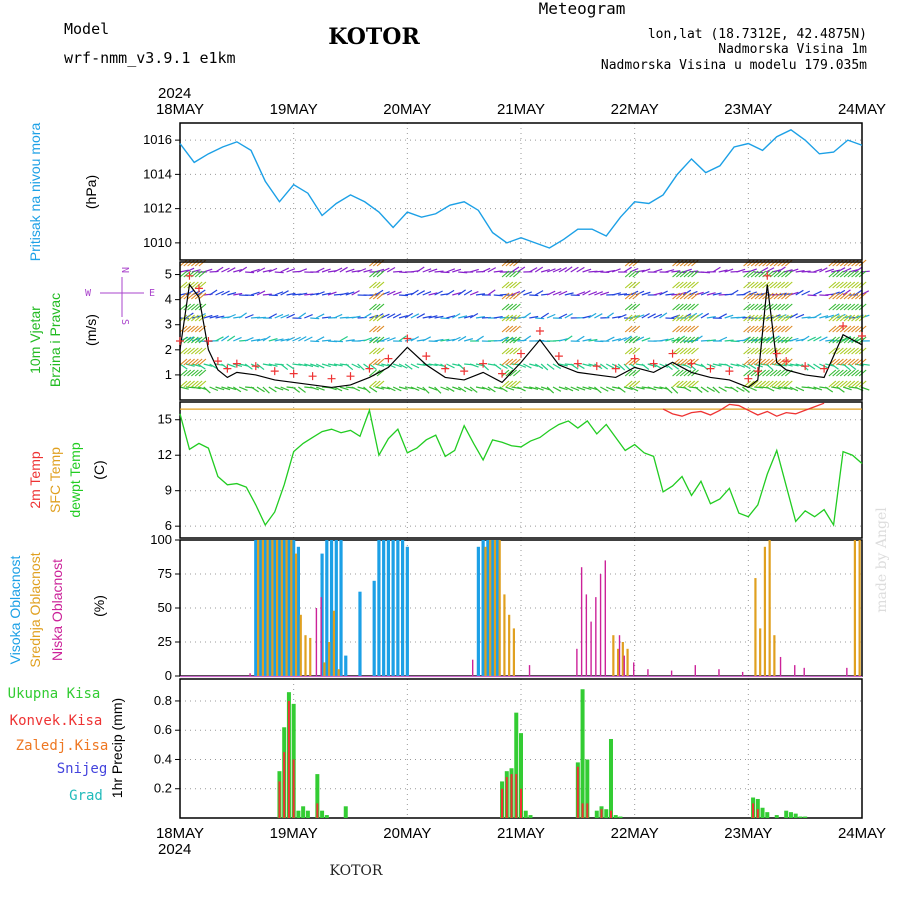  I want to click on station-title: KOTOR, so click(374, 37).